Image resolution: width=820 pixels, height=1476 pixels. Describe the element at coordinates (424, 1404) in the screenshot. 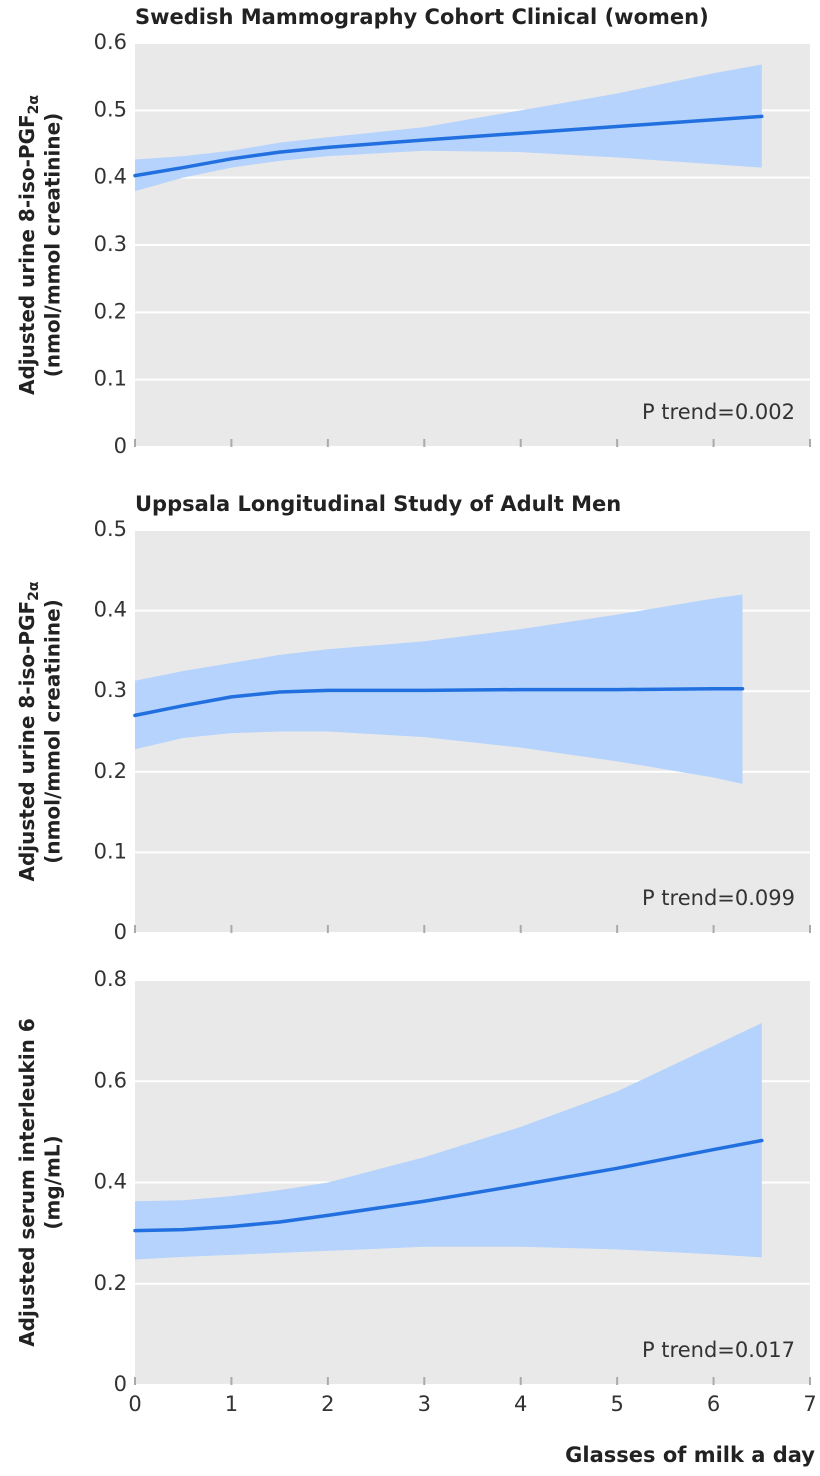

I see `x-tick-label: 3` at that location.